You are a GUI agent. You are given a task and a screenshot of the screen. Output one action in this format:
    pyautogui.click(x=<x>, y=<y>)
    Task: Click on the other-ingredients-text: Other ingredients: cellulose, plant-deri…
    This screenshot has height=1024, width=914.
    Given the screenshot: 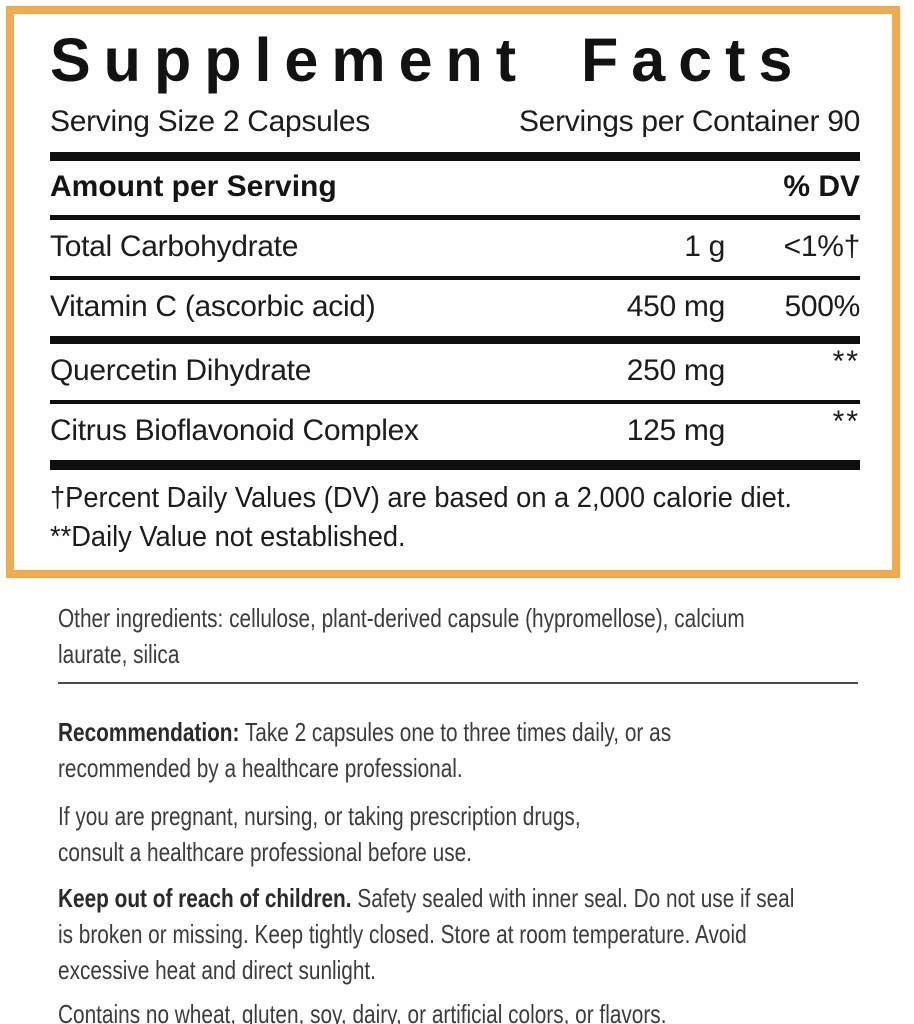 What is the action you would take?
    pyautogui.click(x=401, y=636)
    